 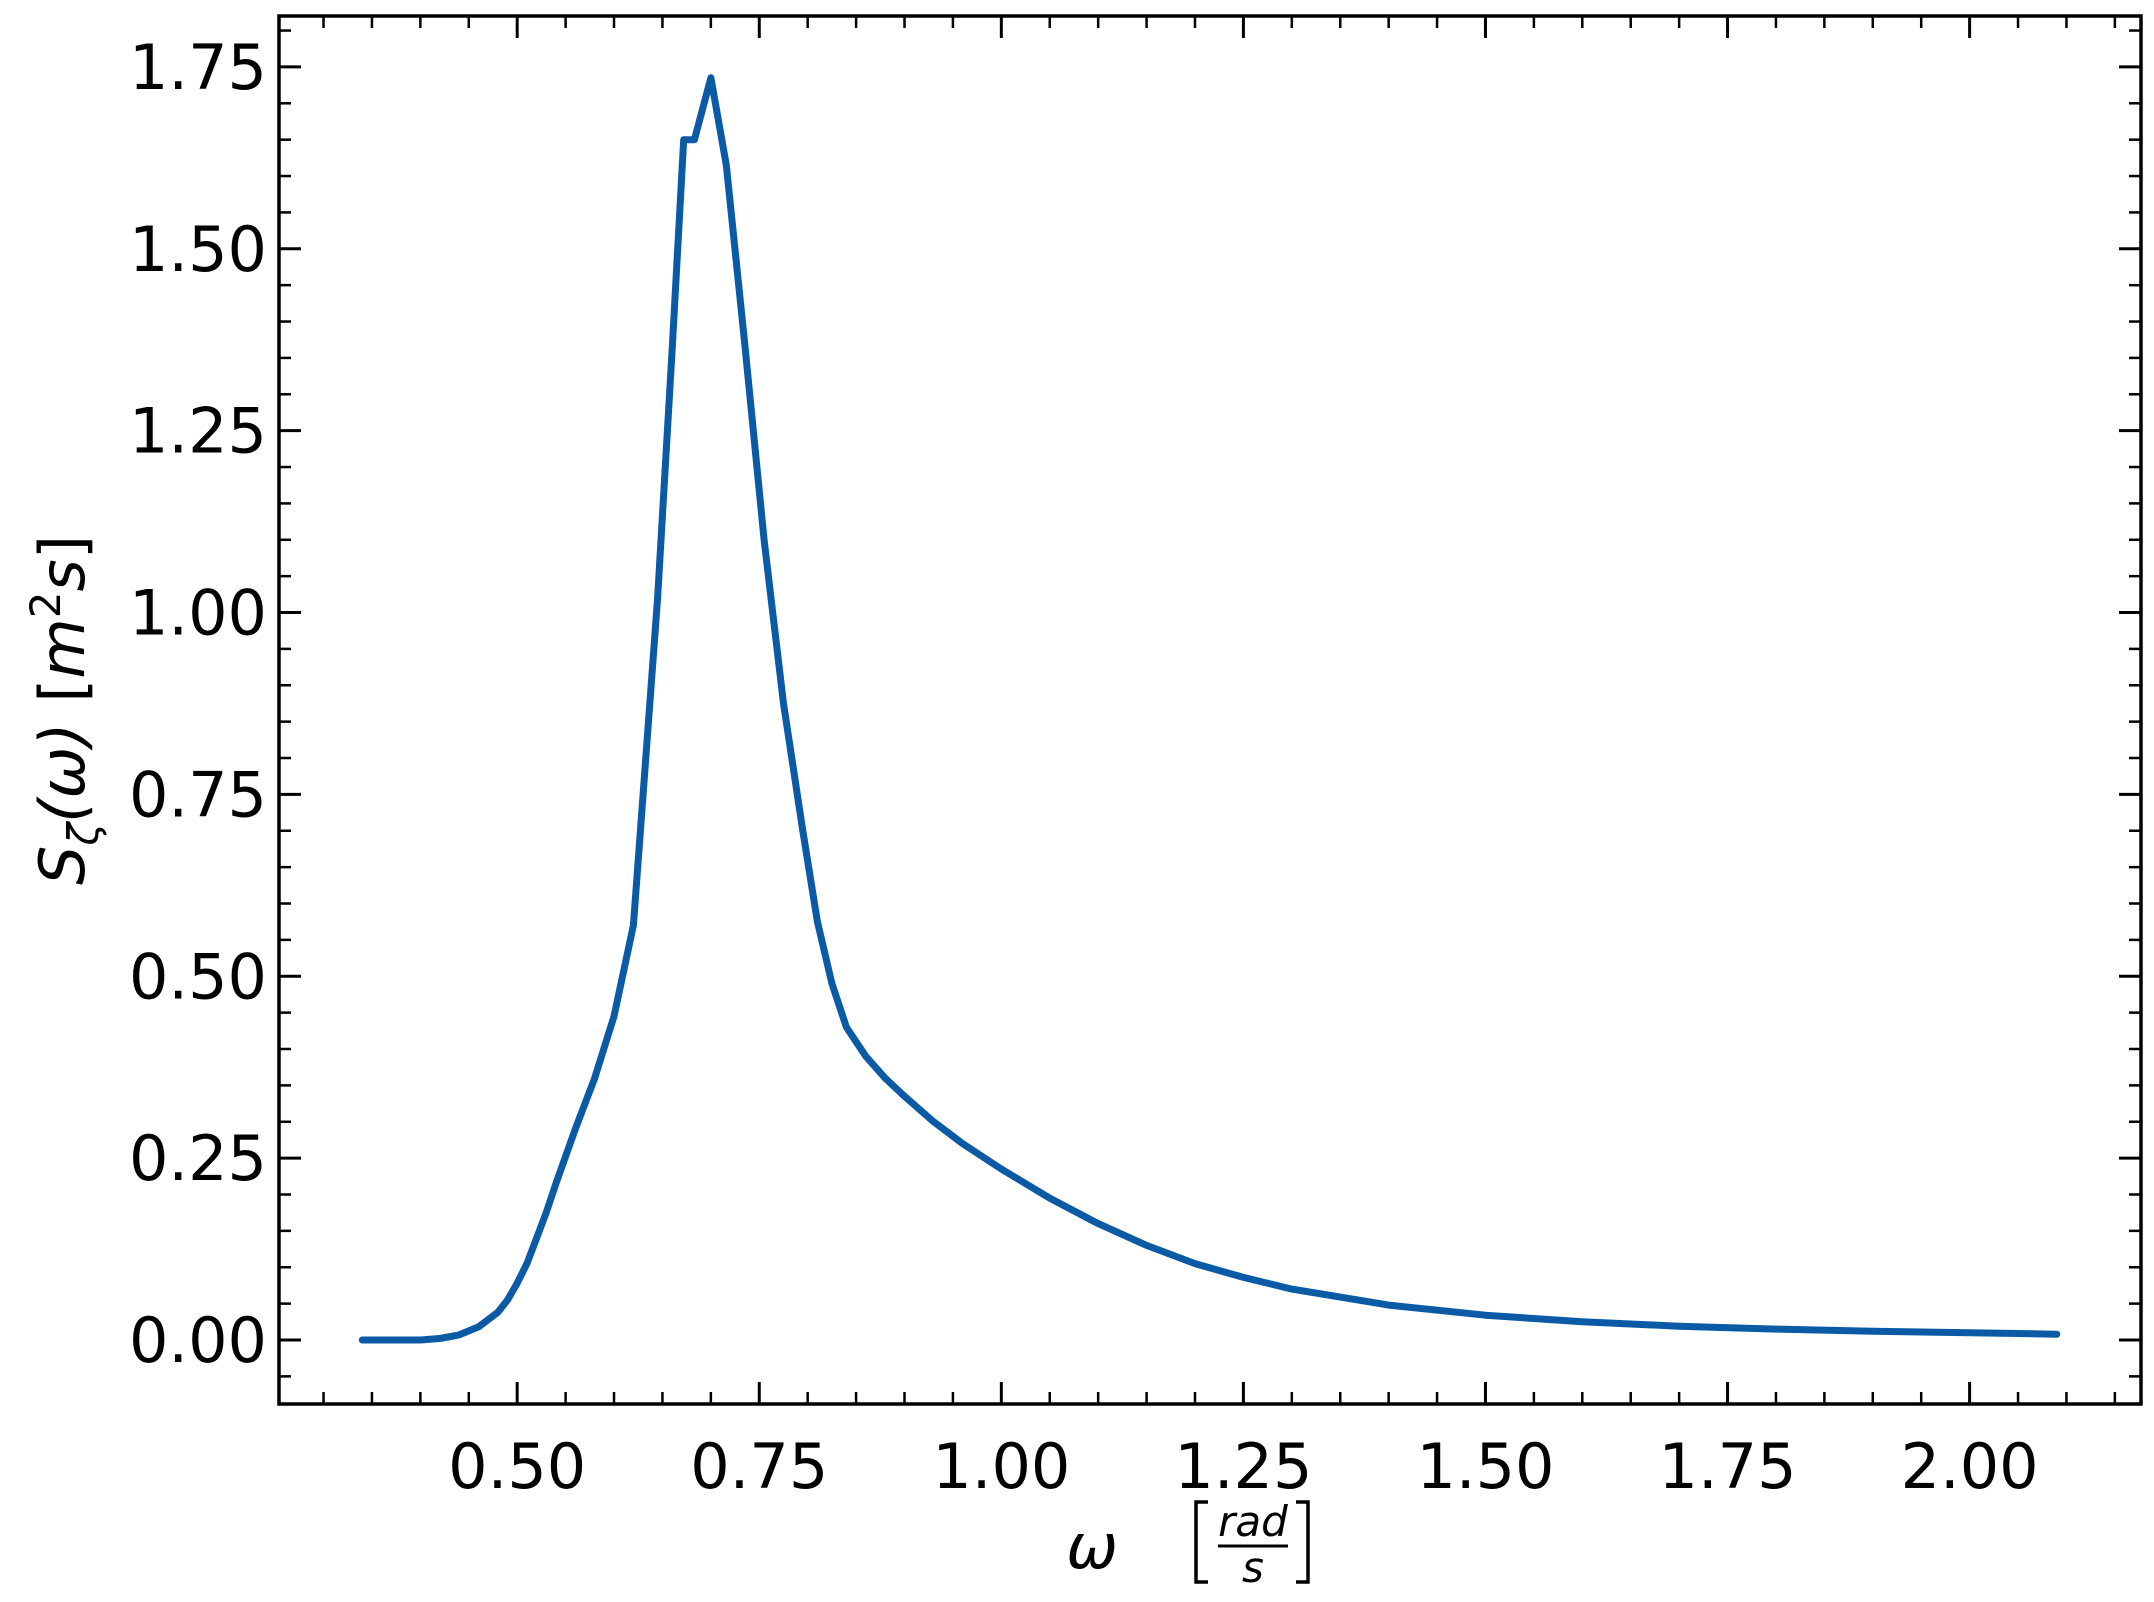 I want to click on y-axis-close-bracket: ], so click(x=62, y=547).